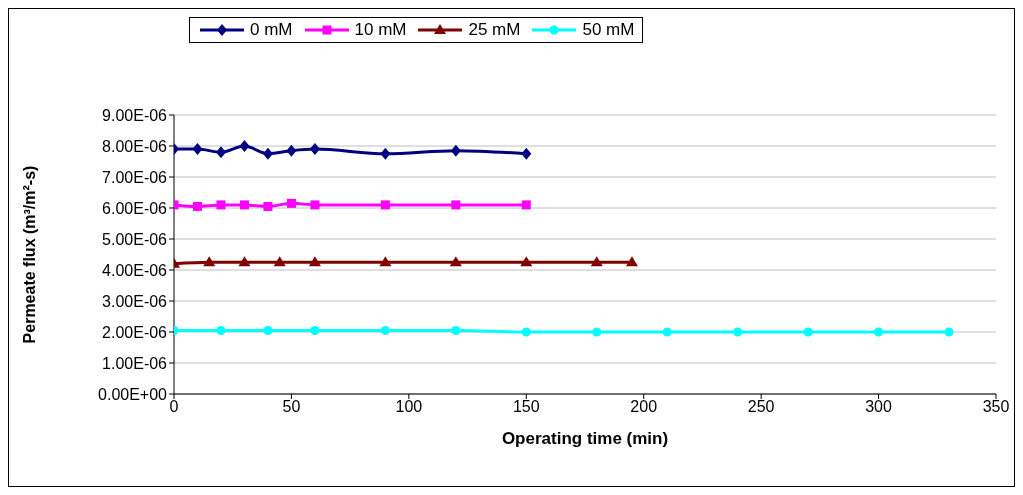  What do you see at coordinates (494, 30) in the screenshot?
I see `legend-label: 25 mM` at bounding box center [494, 30].